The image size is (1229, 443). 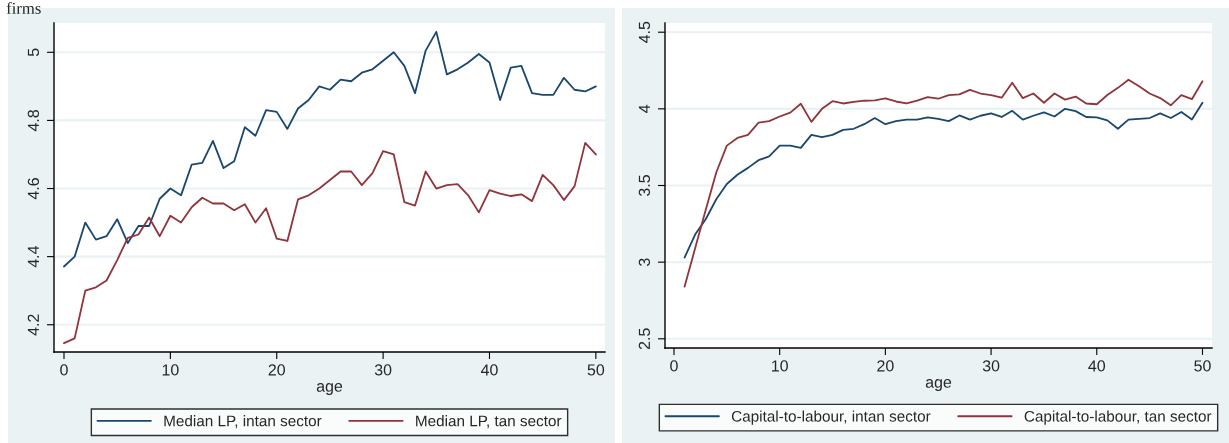 What do you see at coordinates (23, 8) in the screenshot?
I see `text: firms` at bounding box center [23, 8].